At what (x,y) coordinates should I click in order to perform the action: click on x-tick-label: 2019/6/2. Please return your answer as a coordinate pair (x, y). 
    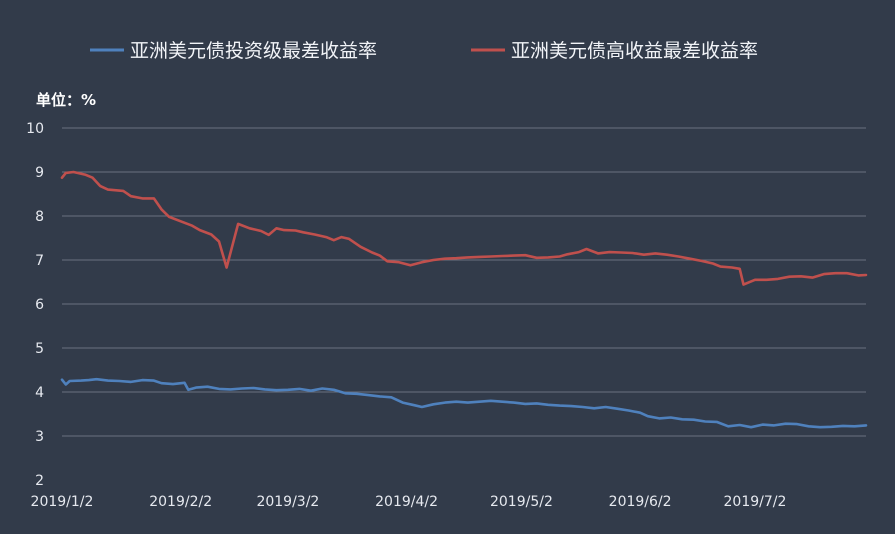
    Looking at the image, I should click on (640, 502).